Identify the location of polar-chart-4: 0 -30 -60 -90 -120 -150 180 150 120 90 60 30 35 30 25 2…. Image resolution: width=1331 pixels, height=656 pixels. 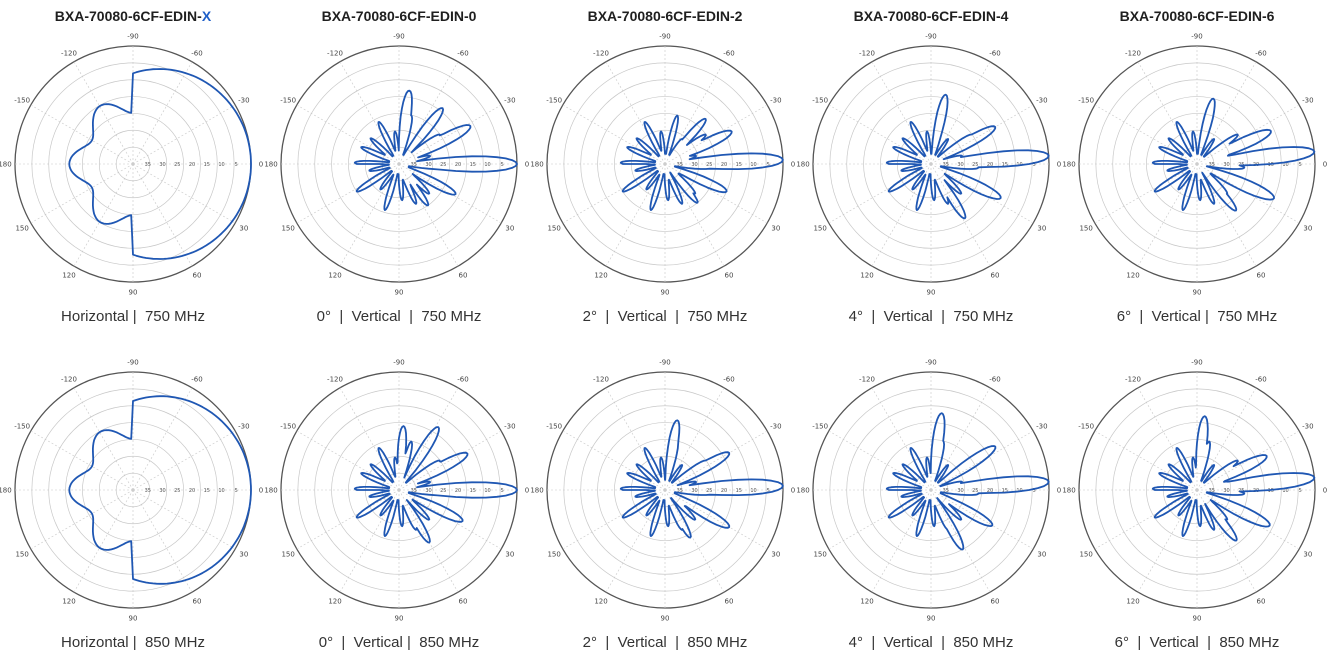
(1196, 176).